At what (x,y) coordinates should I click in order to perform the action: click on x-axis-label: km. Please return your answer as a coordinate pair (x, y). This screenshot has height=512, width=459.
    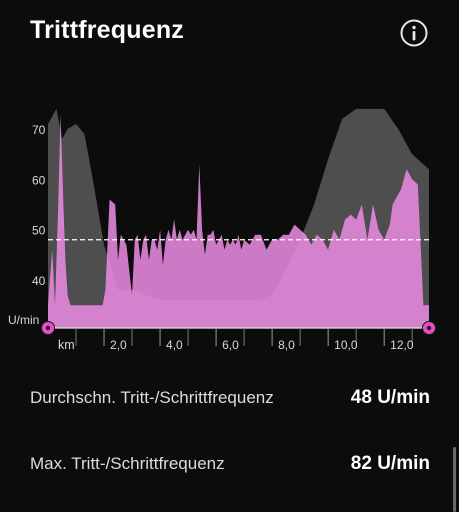
    Looking at the image, I should click on (66, 345).